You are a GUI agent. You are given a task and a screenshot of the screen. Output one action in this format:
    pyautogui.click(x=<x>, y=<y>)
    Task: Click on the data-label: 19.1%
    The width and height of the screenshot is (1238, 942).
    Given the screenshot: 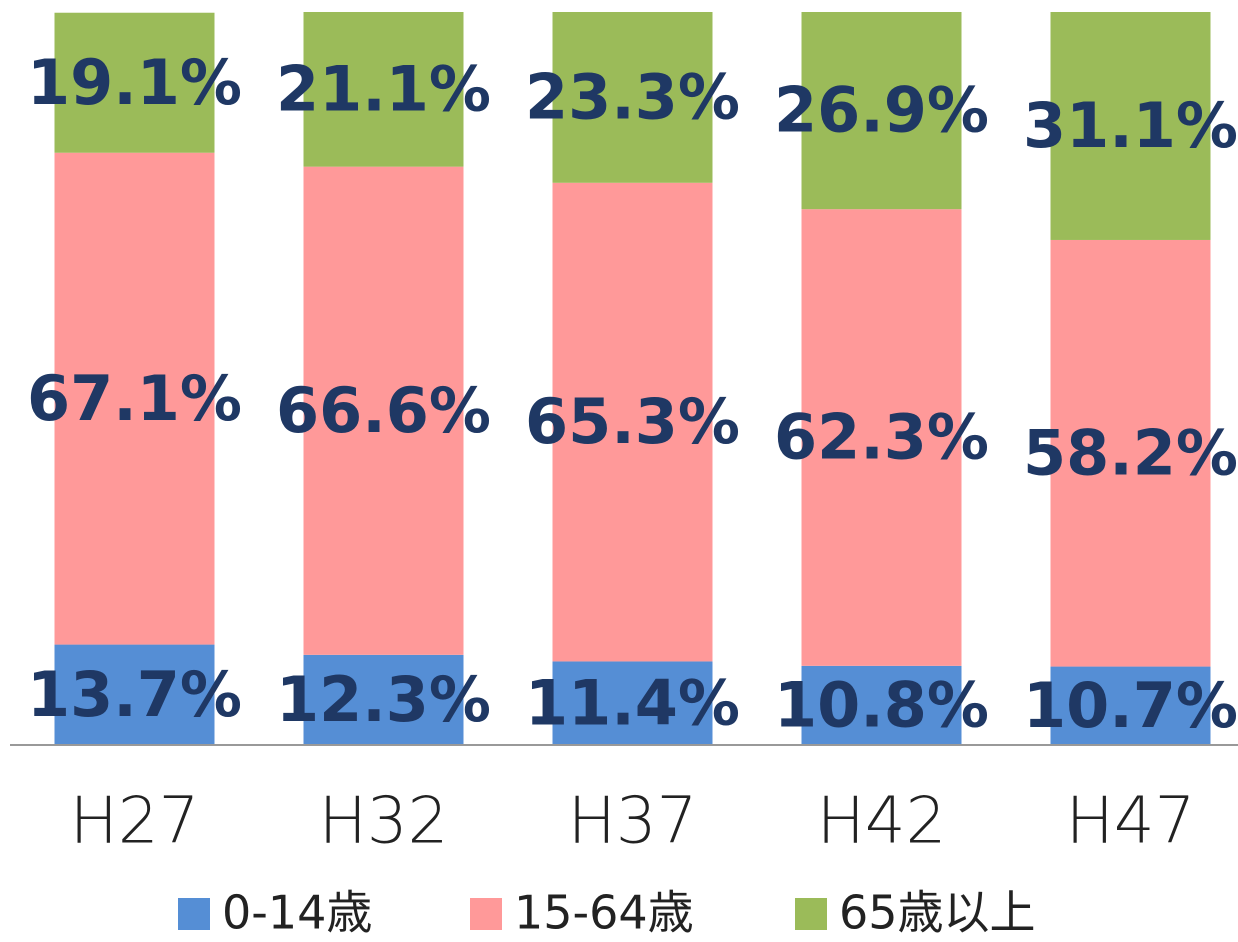 What is the action you would take?
    pyautogui.click(x=134, y=82)
    